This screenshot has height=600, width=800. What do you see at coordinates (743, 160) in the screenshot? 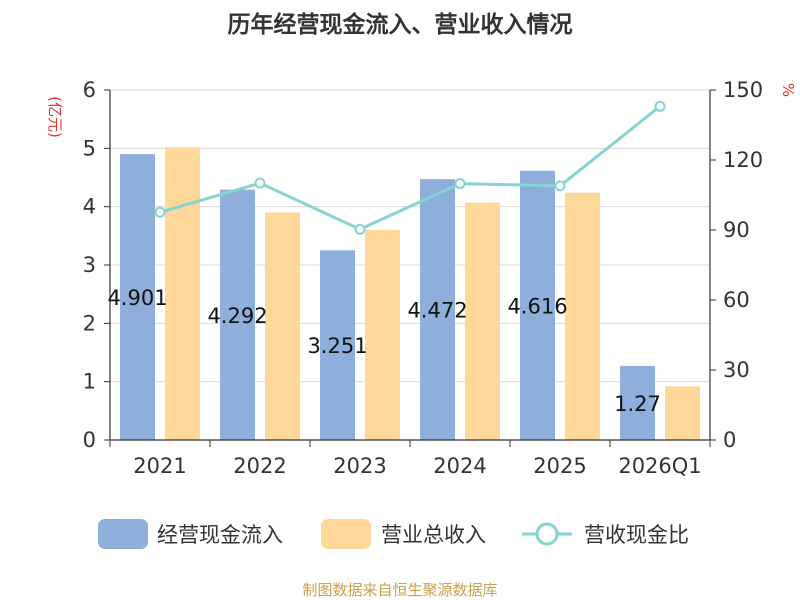
I see `y-right-tick-label: 120` at bounding box center [743, 160].